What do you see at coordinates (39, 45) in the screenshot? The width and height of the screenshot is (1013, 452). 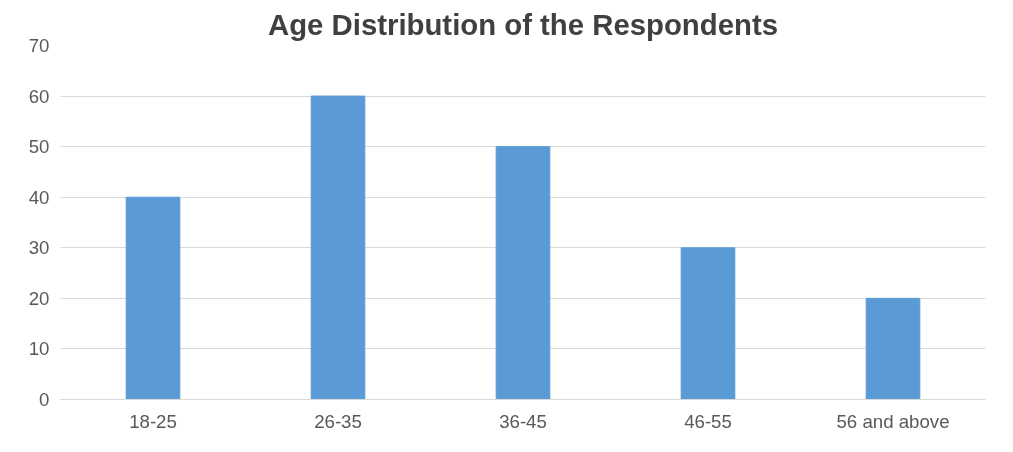 I see `y-tick-label: 70` at bounding box center [39, 45].